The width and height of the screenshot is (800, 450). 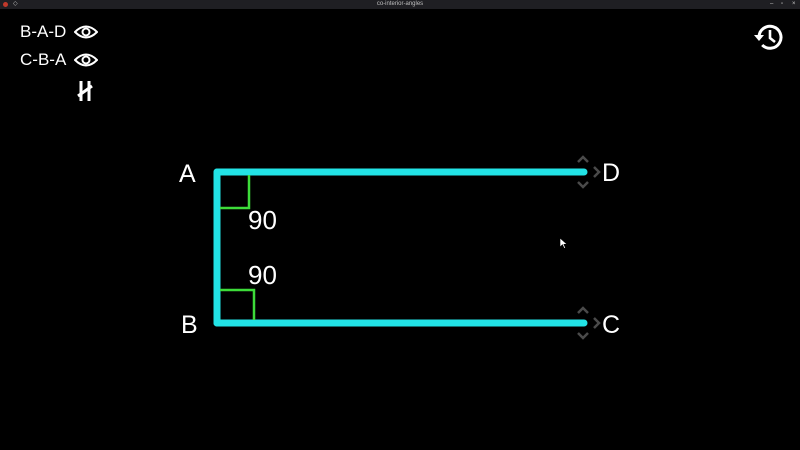 What do you see at coordinates (187, 174) in the screenshot?
I see `point-label-a: A` at bounding box center [187, 174].